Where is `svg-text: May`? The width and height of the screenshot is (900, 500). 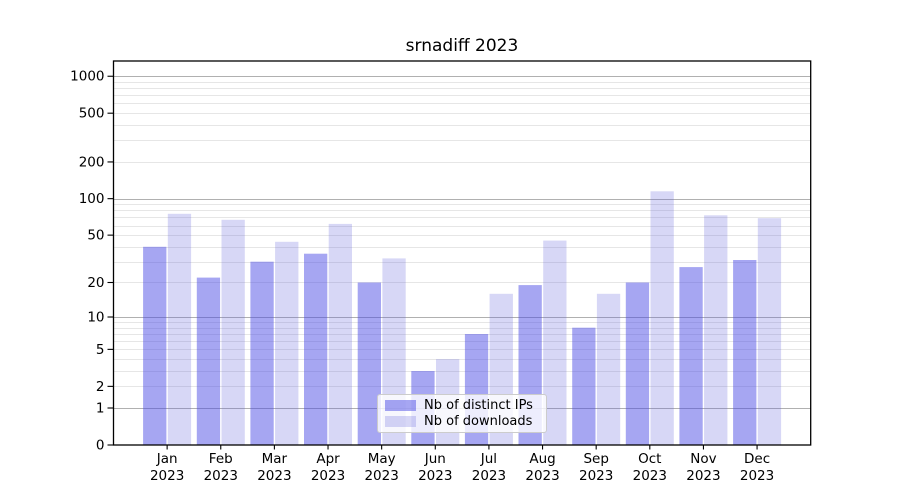
svg-text: May is located at coordinates (382, 459).